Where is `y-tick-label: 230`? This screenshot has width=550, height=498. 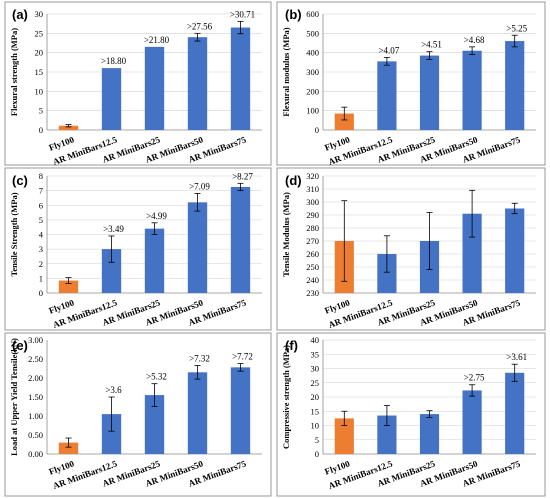 y-tick-label: 230 is located at coordinates (312, 293).